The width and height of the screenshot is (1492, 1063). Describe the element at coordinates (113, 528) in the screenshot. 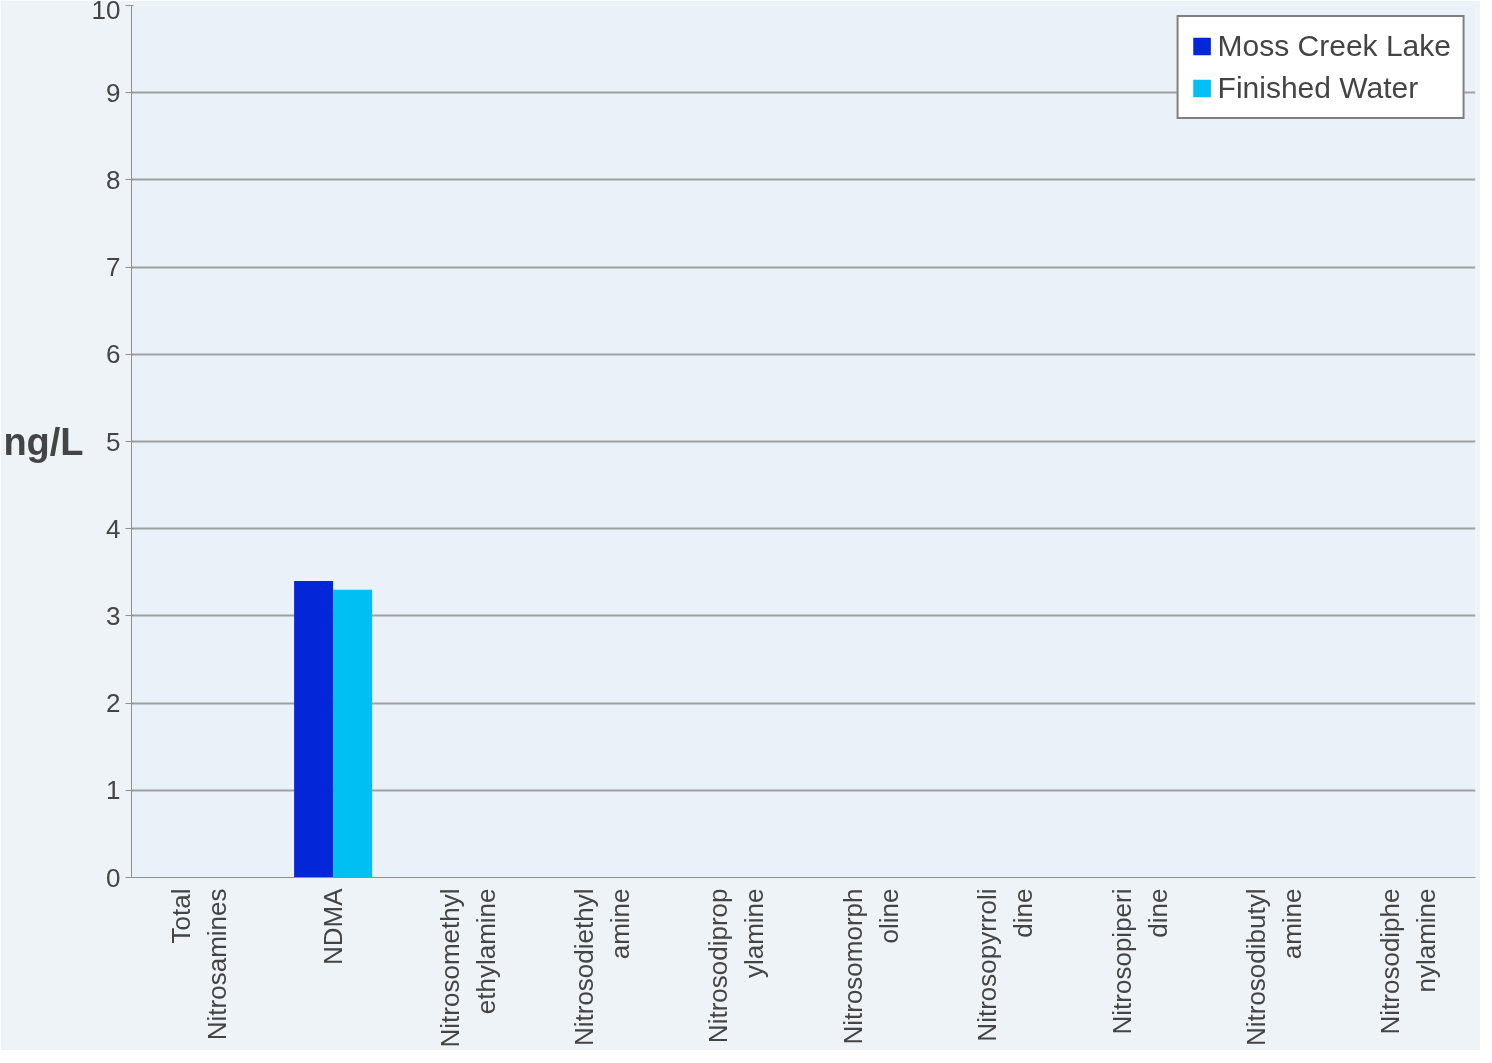

I see `y-tick-label: 4` at that location.